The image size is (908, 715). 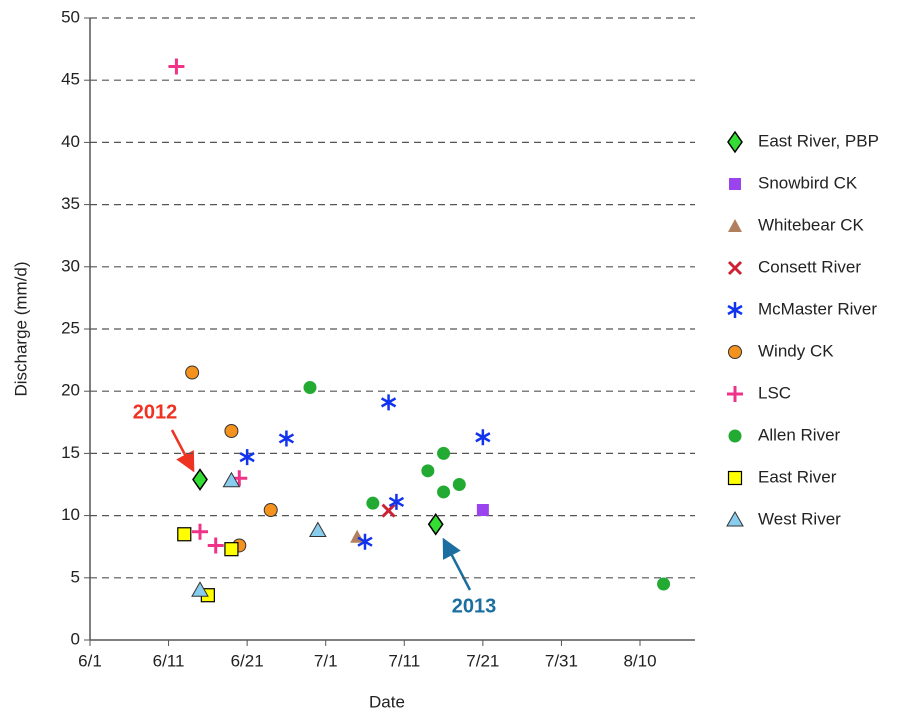 I want to click on legend-label: East River, PBP, so click(x=818, y=140).